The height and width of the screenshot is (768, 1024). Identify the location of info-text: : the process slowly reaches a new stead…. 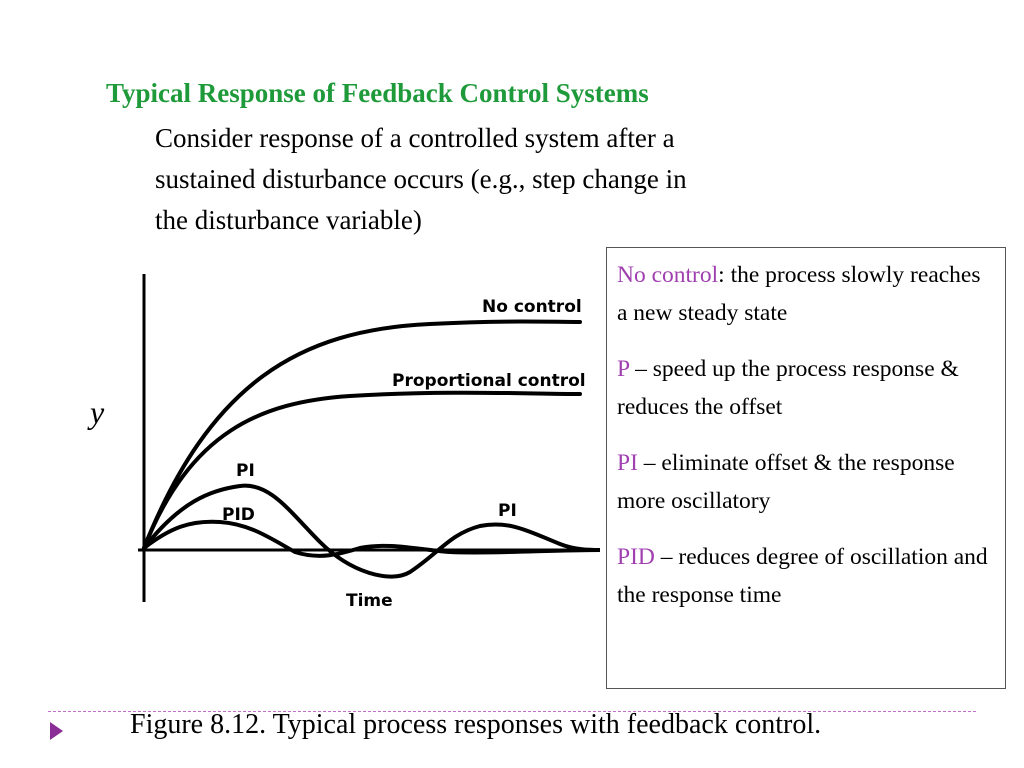
(799, 294).